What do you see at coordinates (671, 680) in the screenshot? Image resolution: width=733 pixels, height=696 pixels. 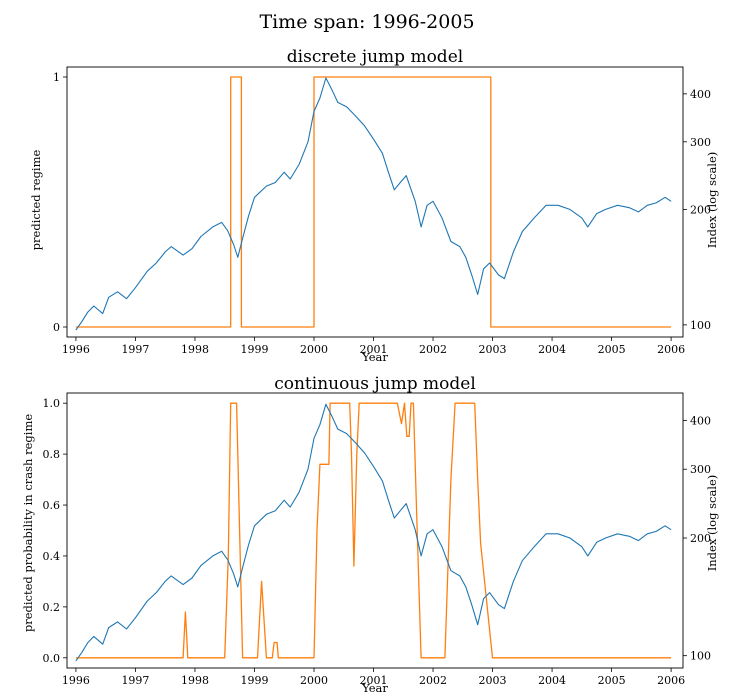 I see `continuous-x-tick-label: 2006` at bounding box center [671, 680].